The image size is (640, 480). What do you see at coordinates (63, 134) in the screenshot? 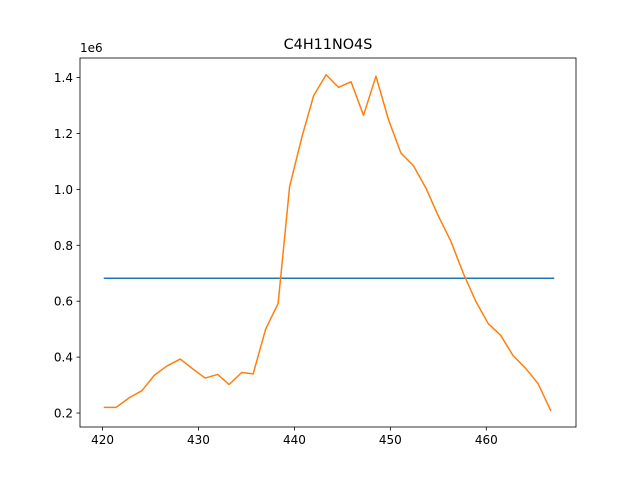
I see `y-tick-label: 1.2` at bounding box center [63, 134].